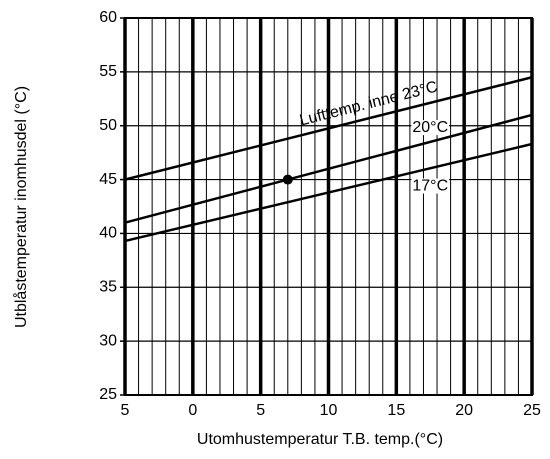 This screenshot has width=550, height=459. I want to click on x-tick-label: 20, so click(464, 410).